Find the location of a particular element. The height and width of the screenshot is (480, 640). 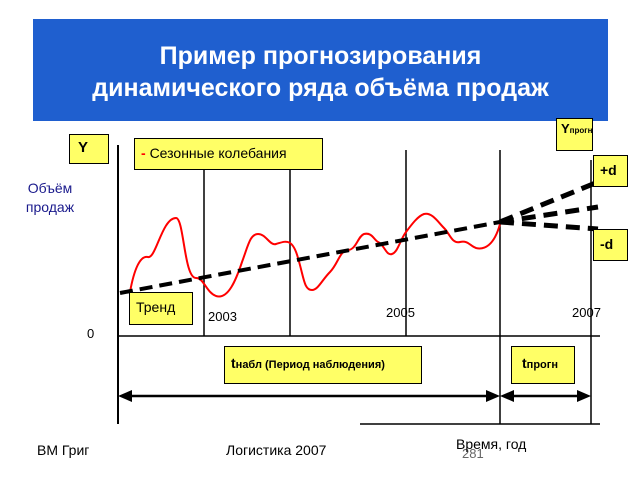

footer-page: 281 is located at coordinates (473, 453).